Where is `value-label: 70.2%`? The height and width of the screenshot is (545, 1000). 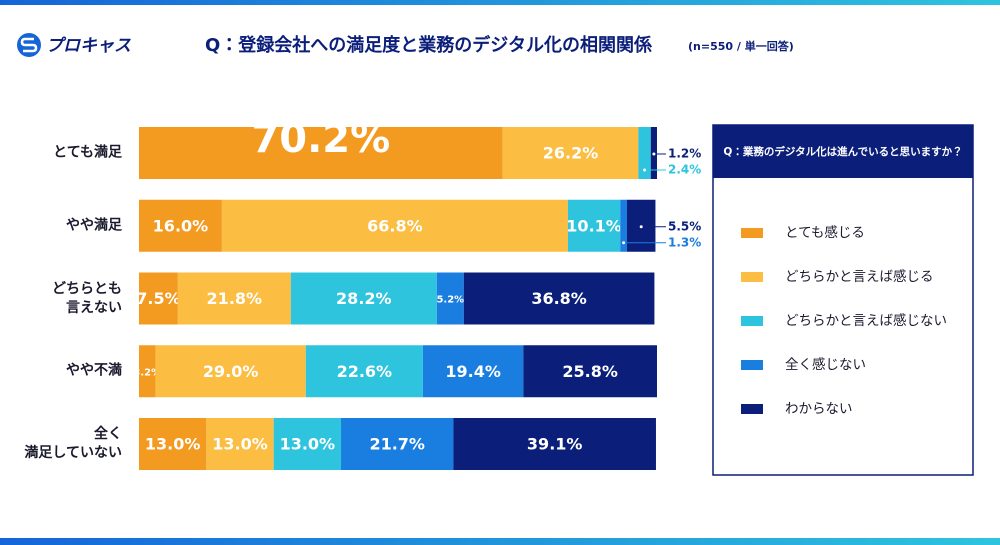 value-label: 70.2% is located at coordinates (320, 139).